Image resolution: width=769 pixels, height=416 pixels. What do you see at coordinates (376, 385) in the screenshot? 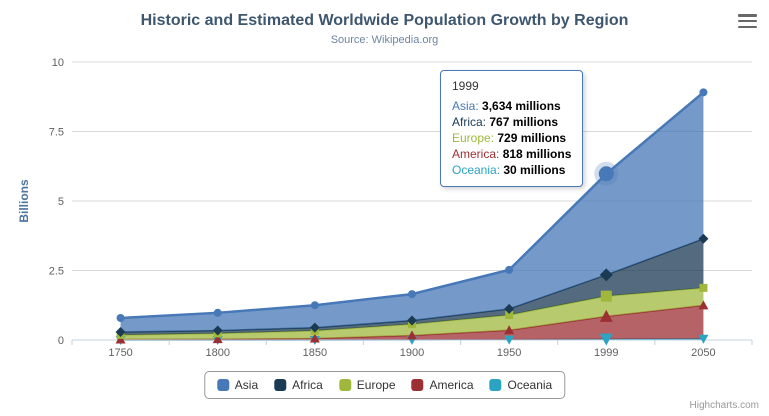
I see `legend-label: Europe` at bounding box center [376, 385].